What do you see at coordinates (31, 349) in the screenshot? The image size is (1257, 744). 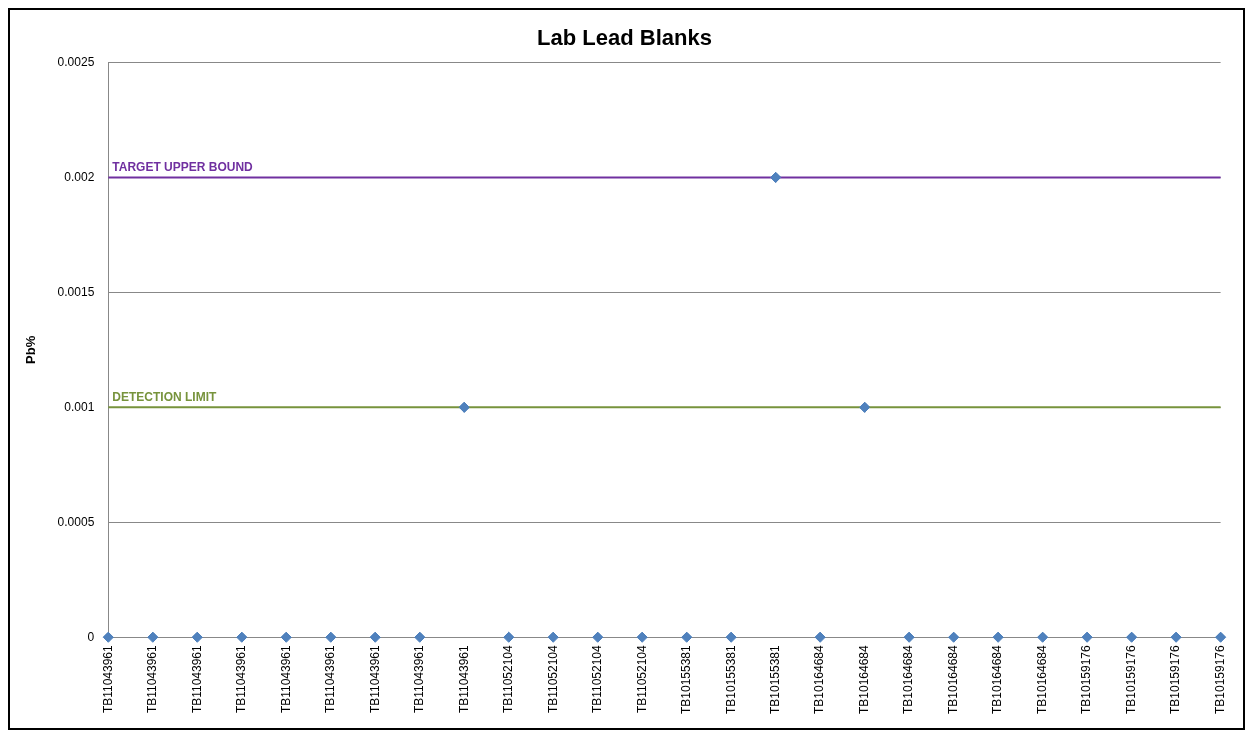 I see `y-axis-title: Pb%` at bounding box center [31, 349].